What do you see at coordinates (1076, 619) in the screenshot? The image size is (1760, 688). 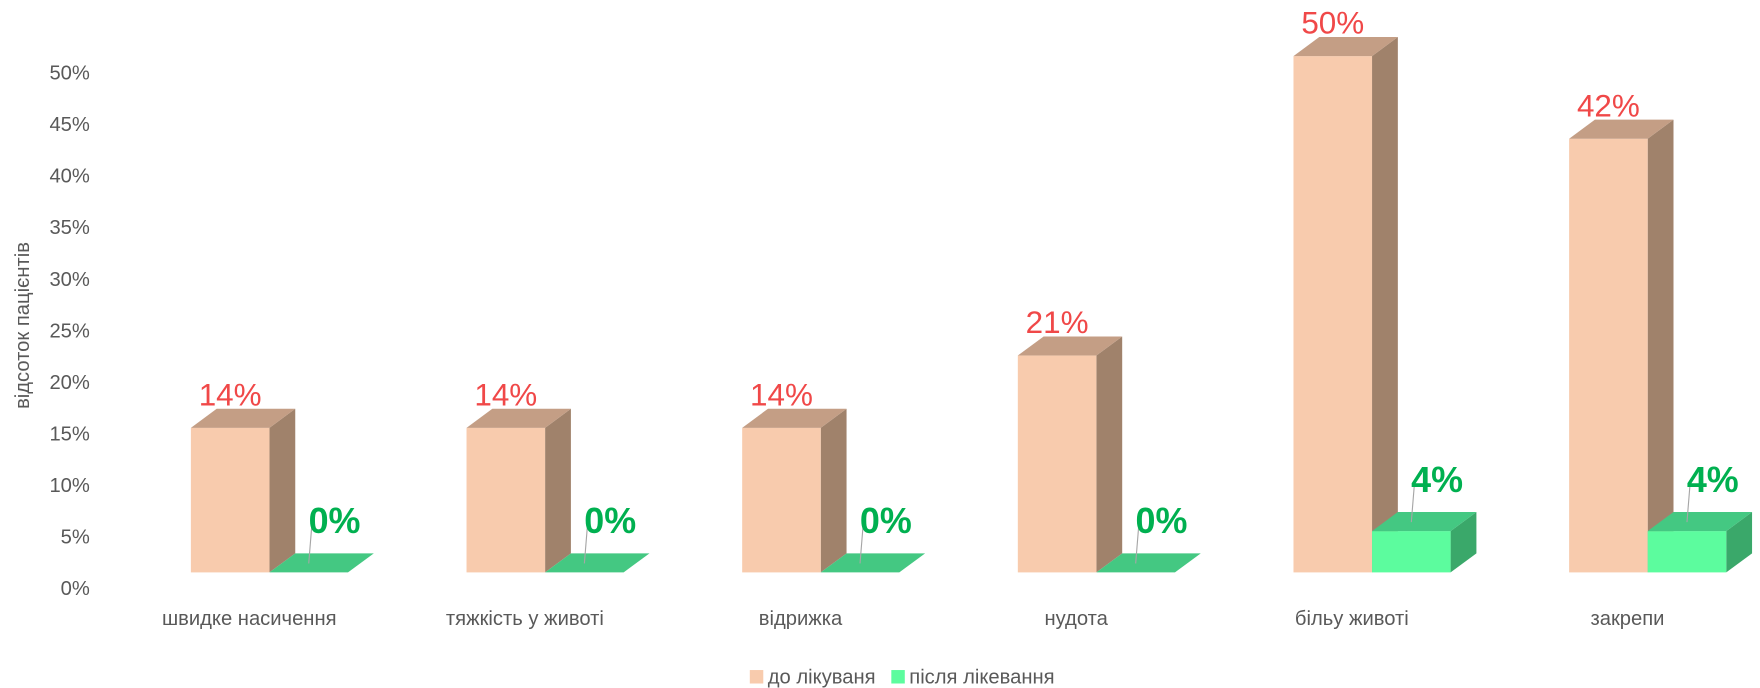 I see `x-tick-label: нудота` at bounding box center [1076, 619].